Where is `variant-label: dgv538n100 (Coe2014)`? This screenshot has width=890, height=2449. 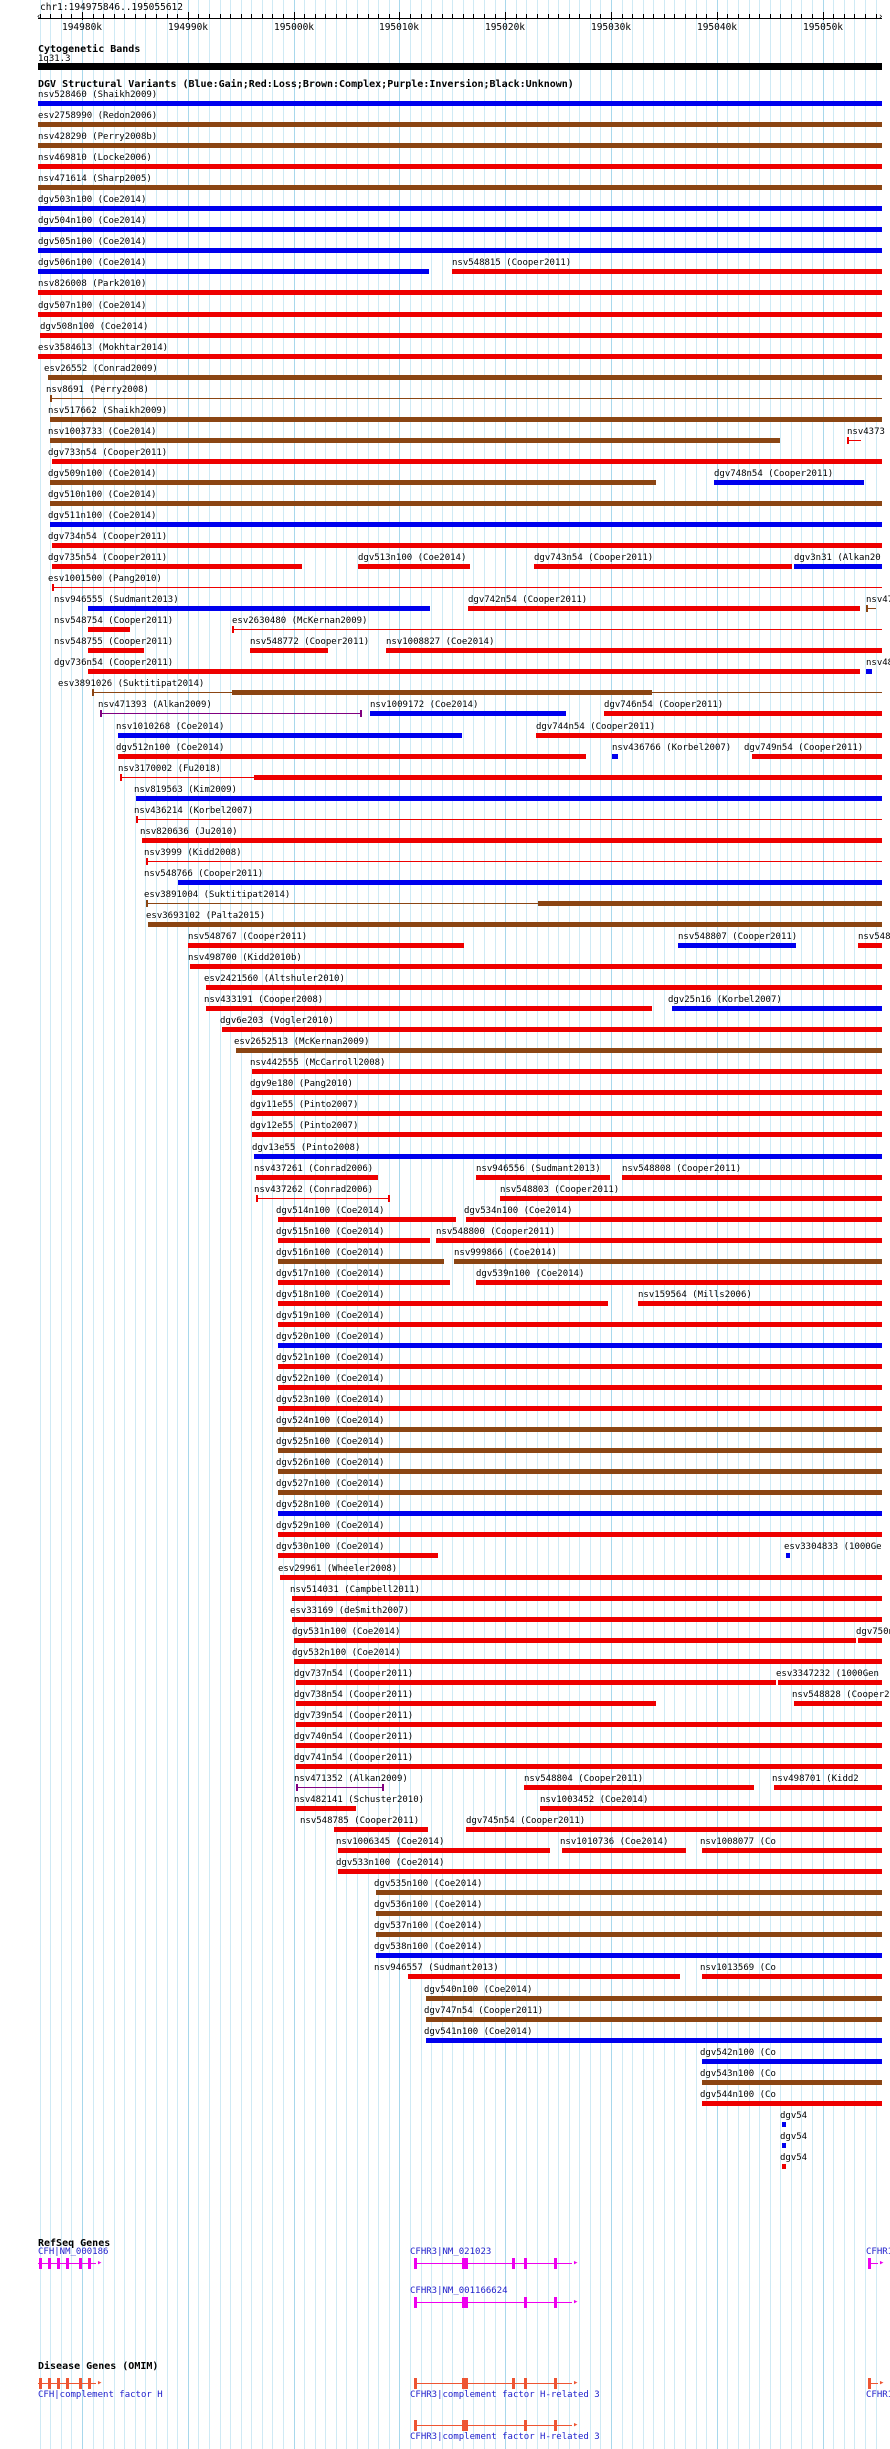
variant-label: dgv538n100 (Coe2014) is located at coordinates (428, 1947).